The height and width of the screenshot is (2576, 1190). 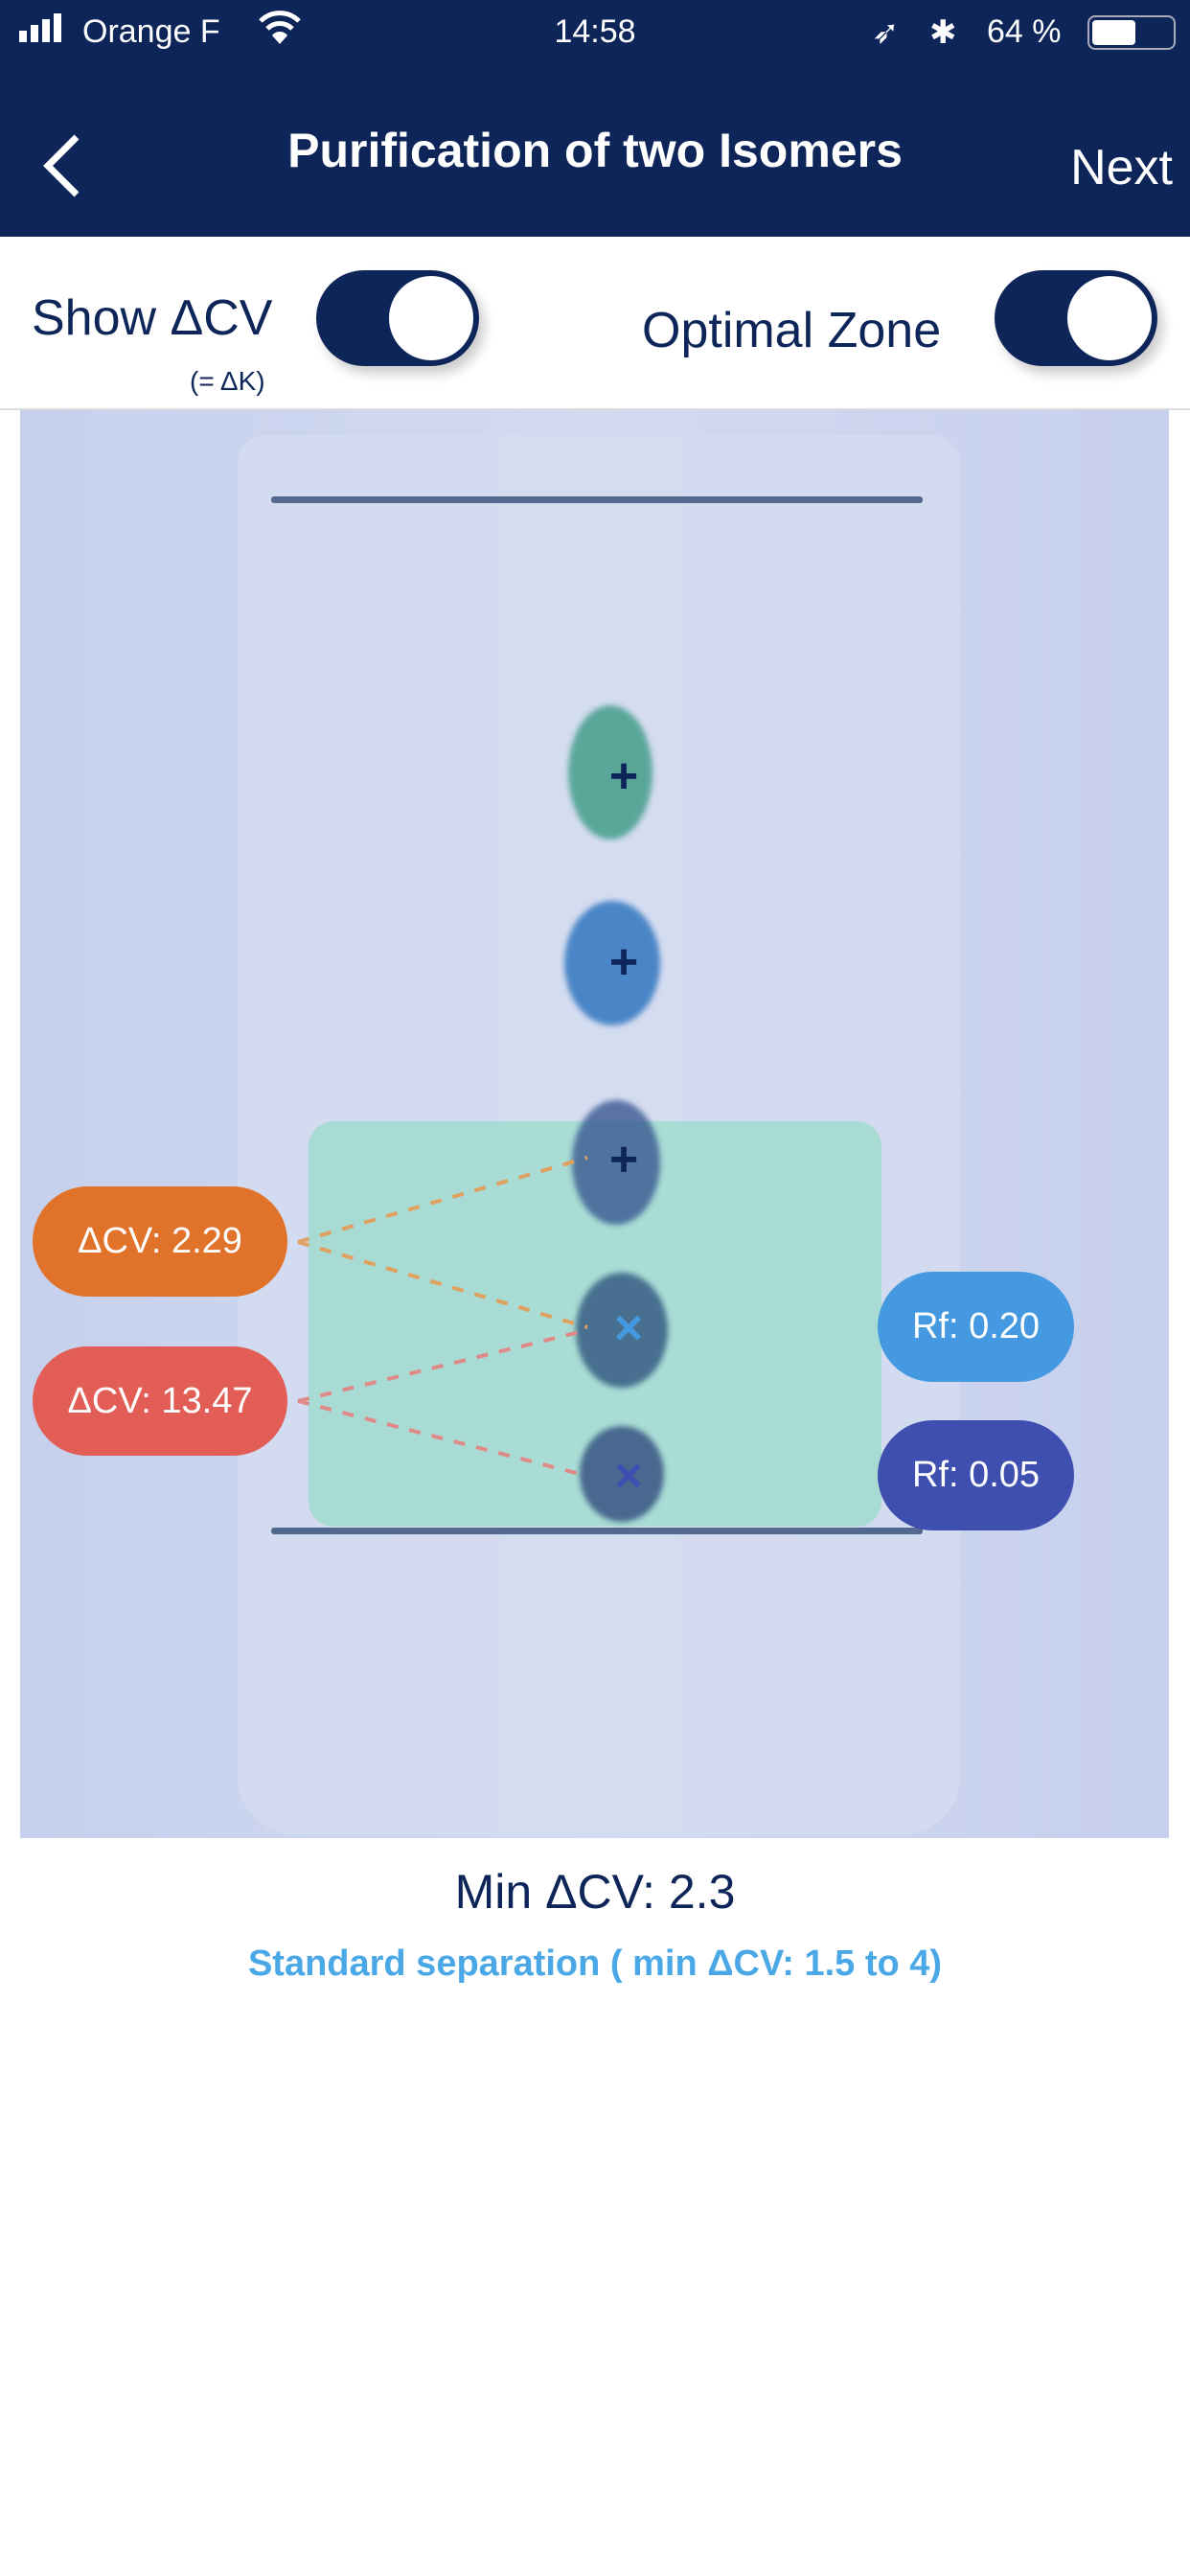 I want to click on wifi-icon, so click(x=280, y=32).